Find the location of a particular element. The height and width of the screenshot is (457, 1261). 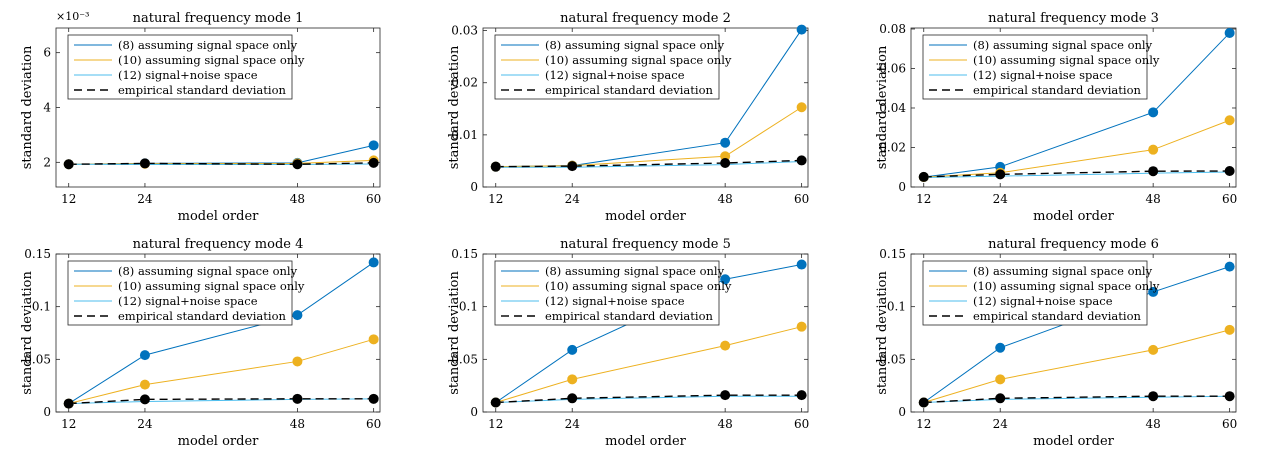

y-tick-label: 4 is located at coordinates (47, 108).